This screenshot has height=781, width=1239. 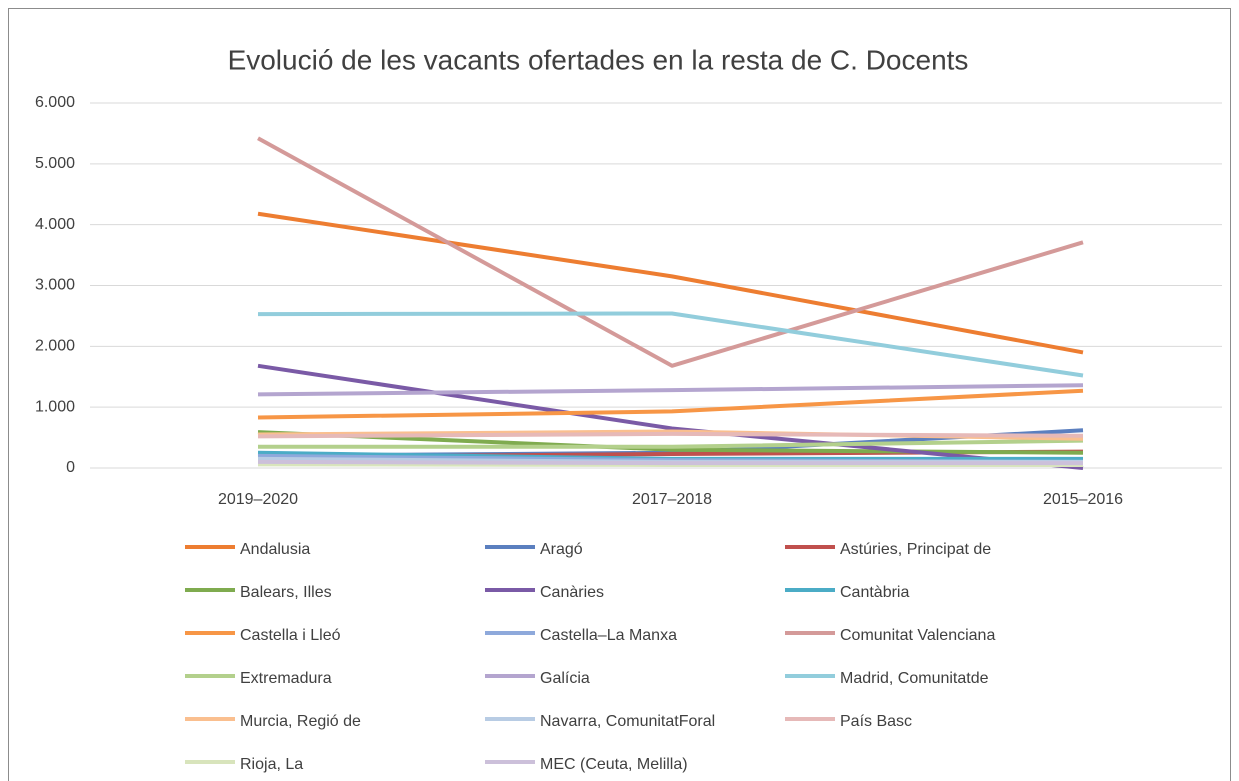 I want to click on legend-label: Canàries, so click(x=572, y=592).